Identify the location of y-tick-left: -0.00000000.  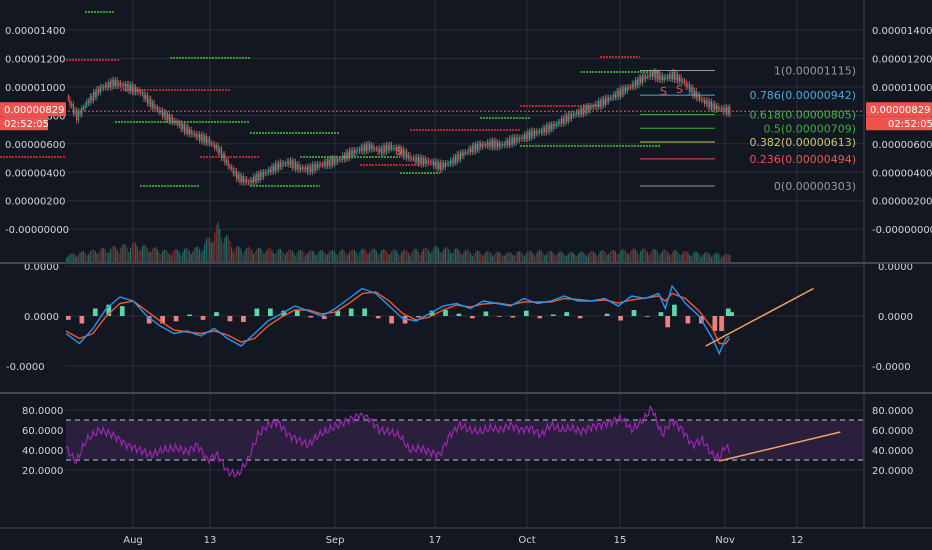
(37, 230).